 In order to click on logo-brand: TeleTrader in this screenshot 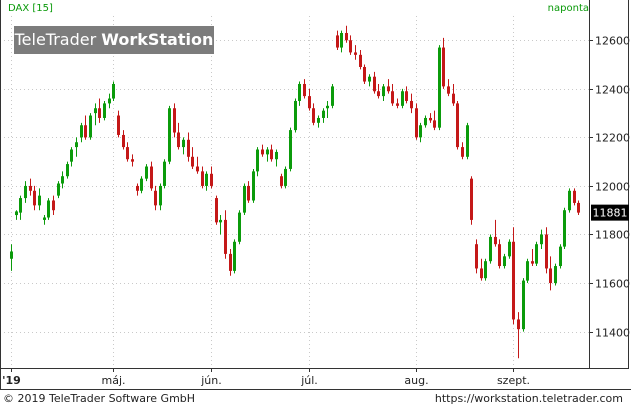, I will do `click(55, 39)`.